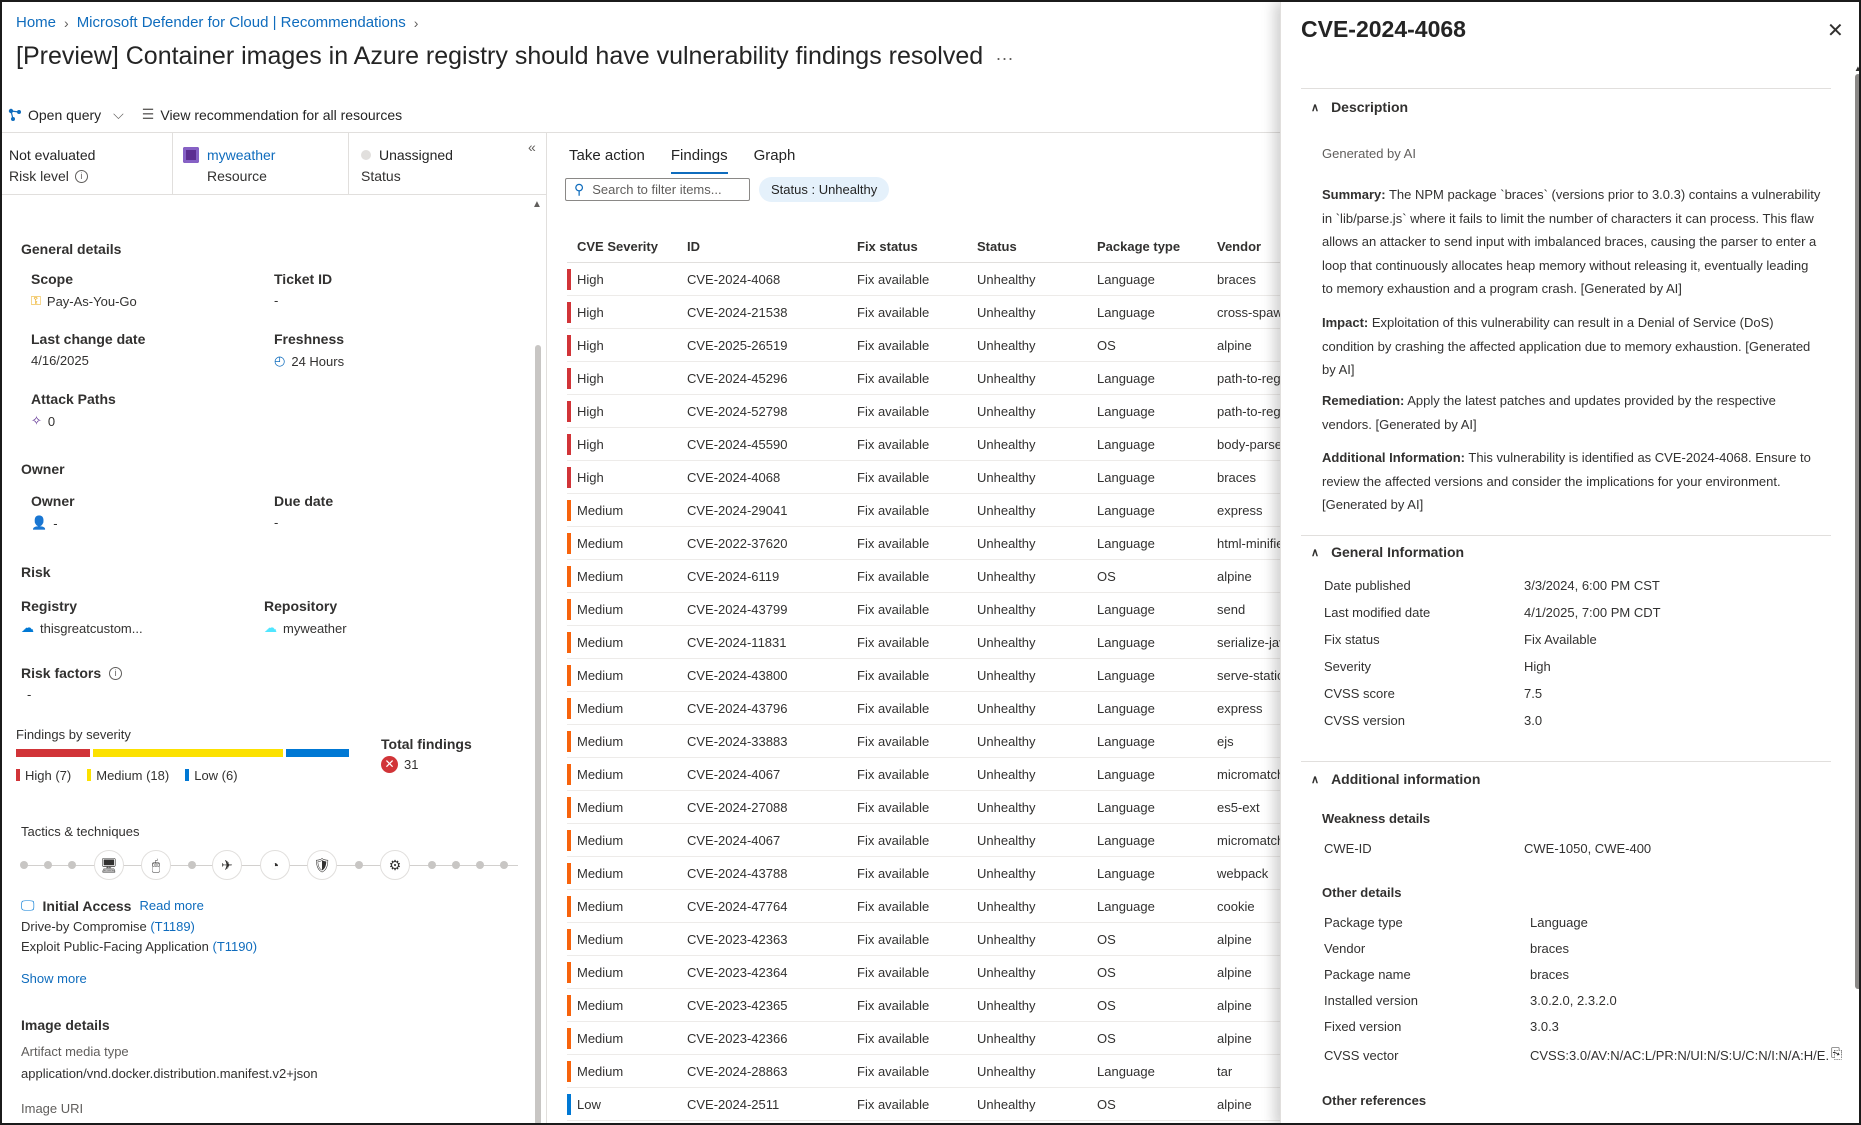  Describe the element at coordinates (1387, 552) in the screenshot. I see `general-info-section-toggle: ∧ General Information` at that location.